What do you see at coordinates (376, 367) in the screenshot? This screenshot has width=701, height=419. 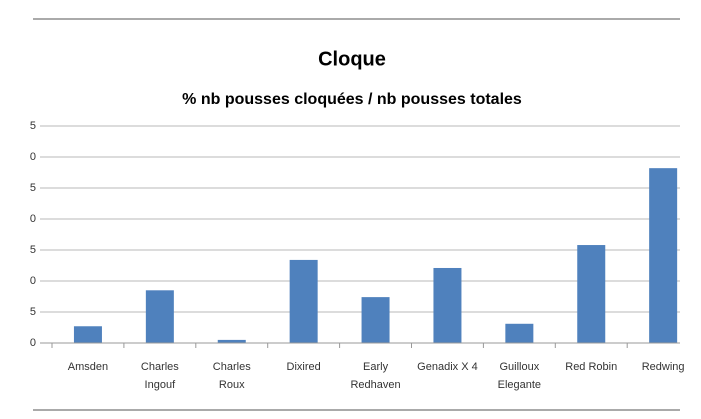 I see `x-tick-label-line: Early` at bounding box center [376, 367].